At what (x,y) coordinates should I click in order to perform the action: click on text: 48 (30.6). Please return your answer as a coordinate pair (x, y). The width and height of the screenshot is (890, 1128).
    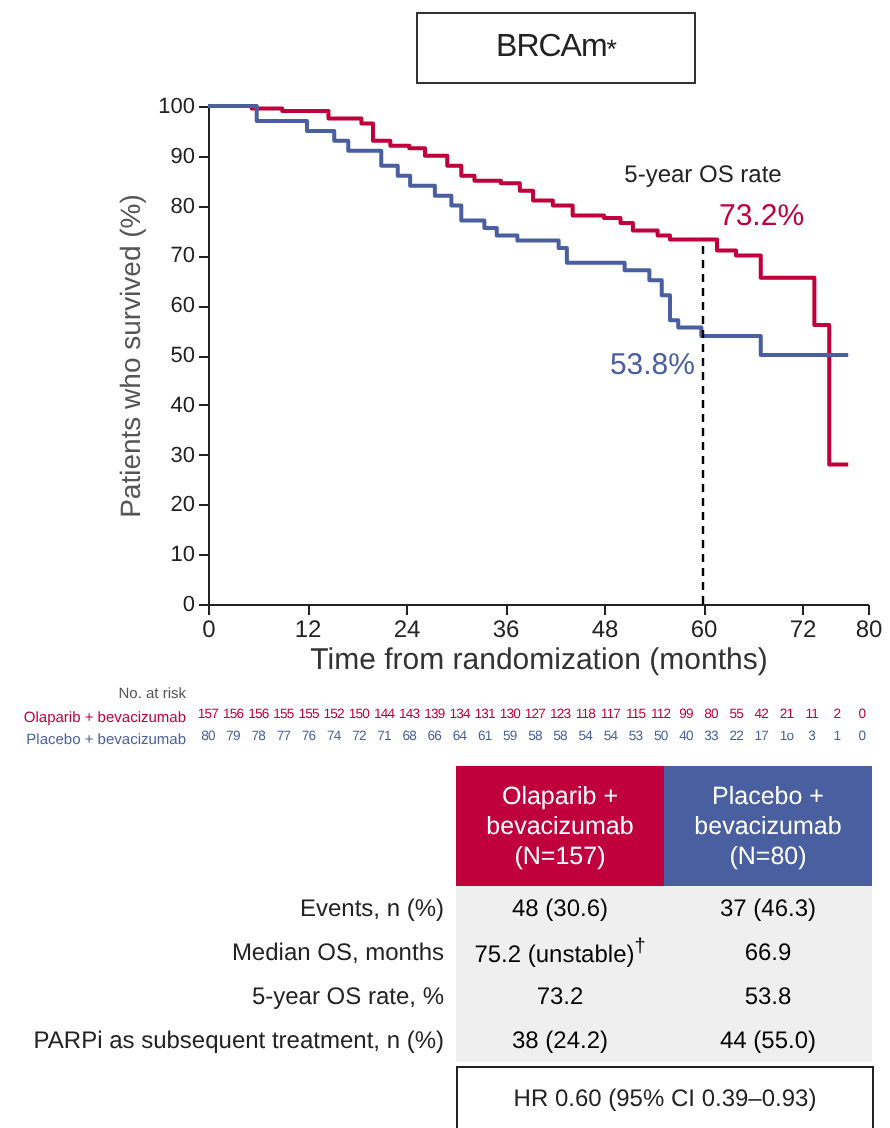
    Looking at the image, I should click on (560, 908).